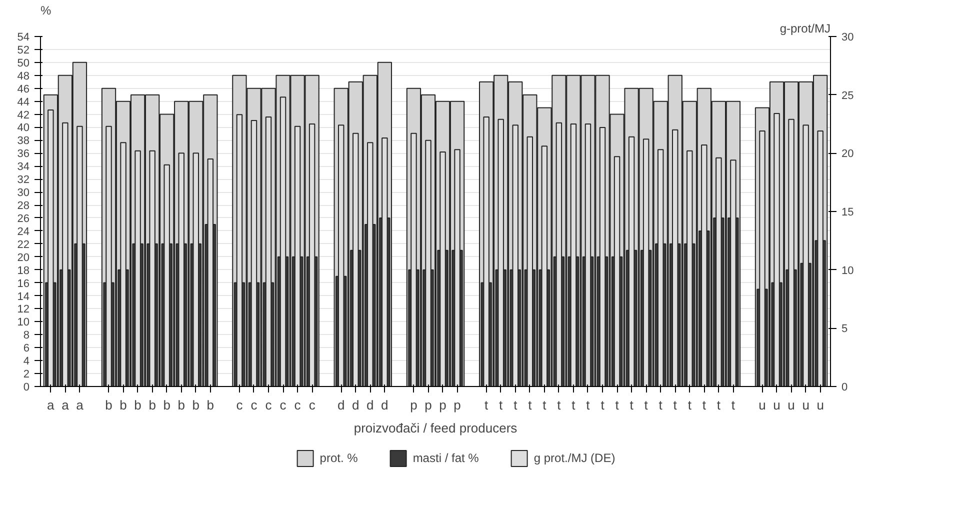  I want to click on y2-tick-label: 30, so click(848, 38).